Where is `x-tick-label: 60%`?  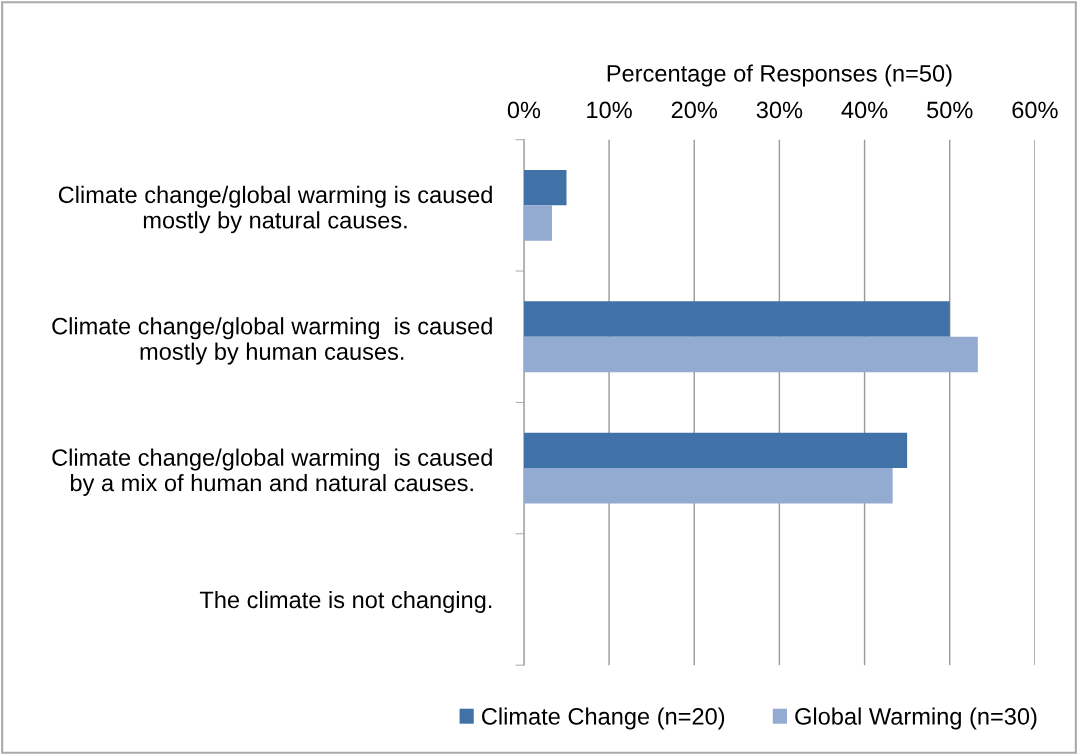 x-tick-label: 60% is located at coordinates (1035, 110).